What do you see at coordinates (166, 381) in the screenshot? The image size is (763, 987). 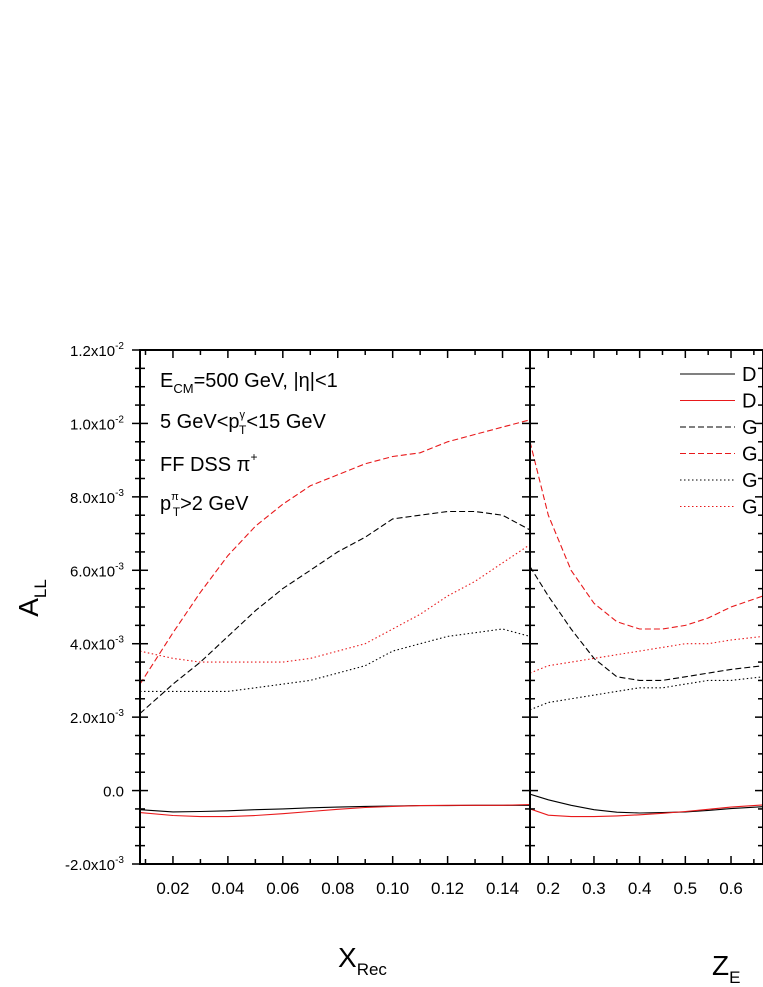 I see `annotation-energy-e: E` at bounding box center [166, 381].